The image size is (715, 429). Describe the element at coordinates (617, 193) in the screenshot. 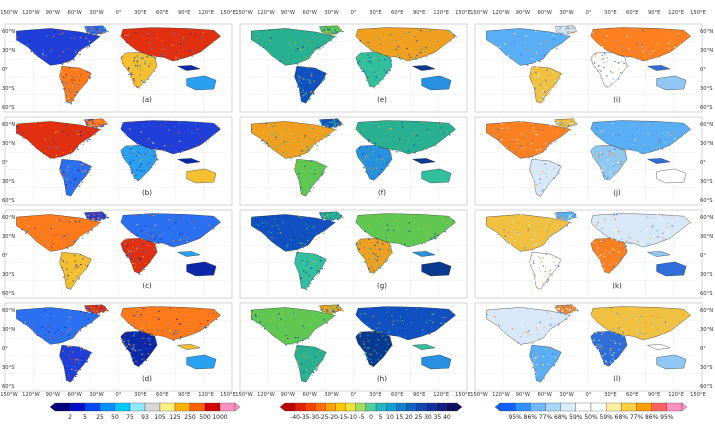

I see `panel-label: (j)` at that location.